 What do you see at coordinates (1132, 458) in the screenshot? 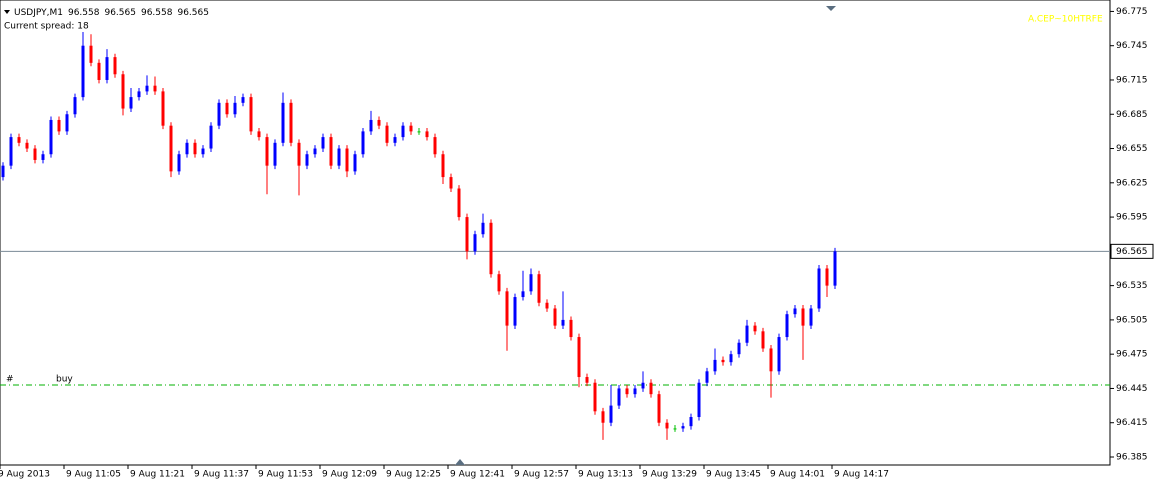
I see `y-tick-label: 96.385` at bounding box center [1132, 458].